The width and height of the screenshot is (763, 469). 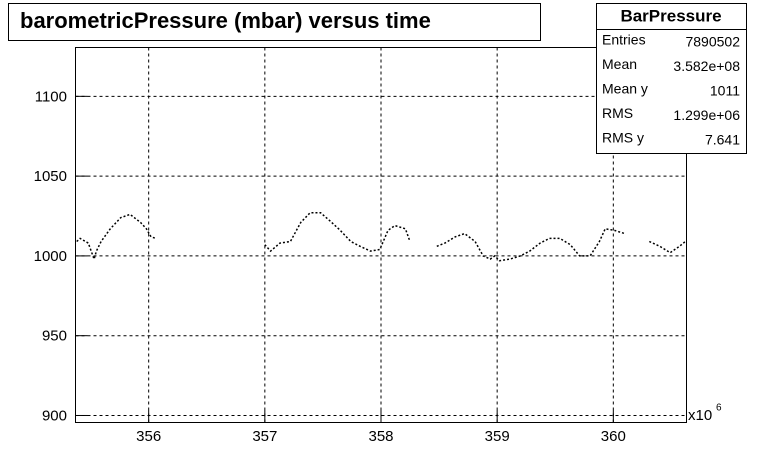 What do you see at coordinates (380, 436) in the screenshot?
I see `x-tick-label: 358` at bounding box center [380, 436].